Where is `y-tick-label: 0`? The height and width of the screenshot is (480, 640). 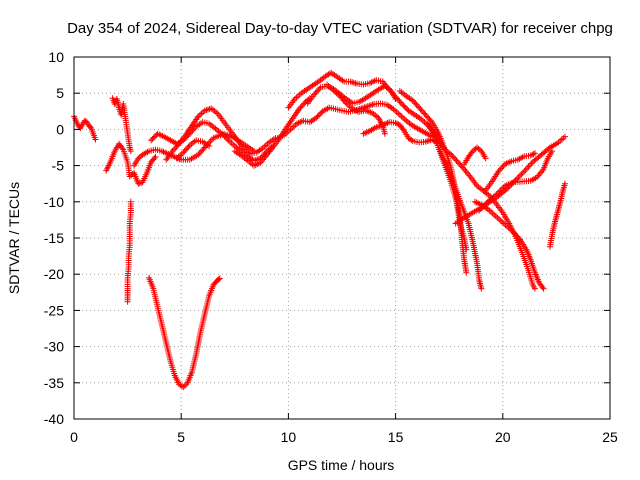
y-tick-label: 0 is located at coordinates (60, 129).